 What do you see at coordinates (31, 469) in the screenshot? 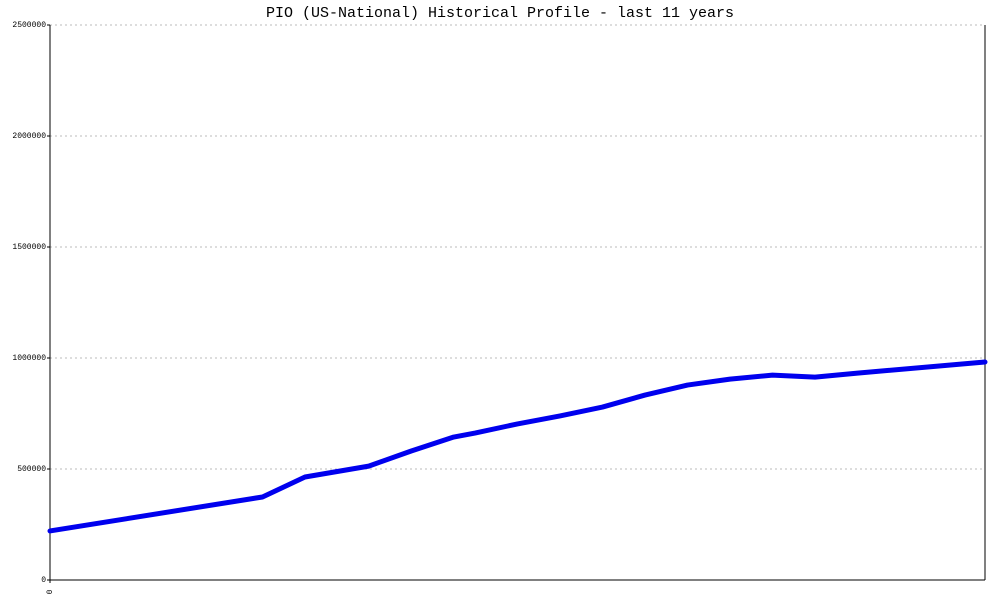
I see `y-tick-label: 500000` at bounding box center [31, 469].